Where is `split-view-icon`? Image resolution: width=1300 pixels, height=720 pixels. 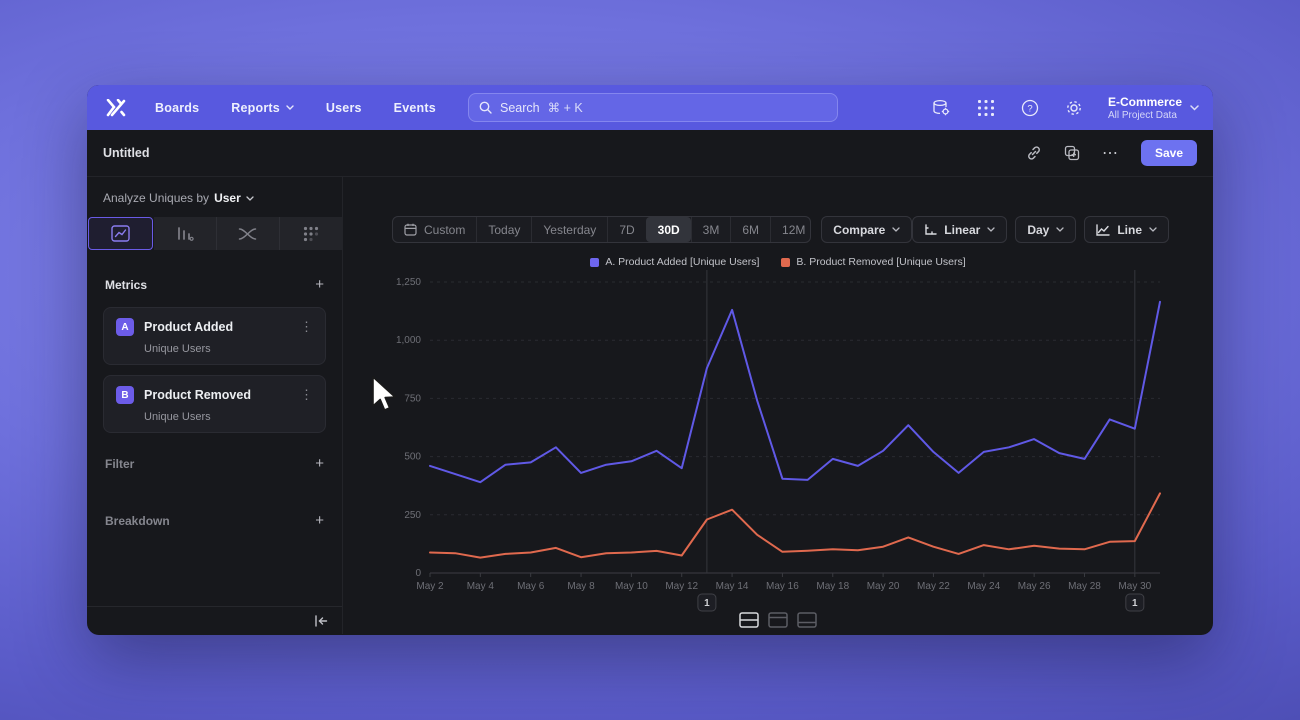
split-view-icon is located at coordinates (749, 620).